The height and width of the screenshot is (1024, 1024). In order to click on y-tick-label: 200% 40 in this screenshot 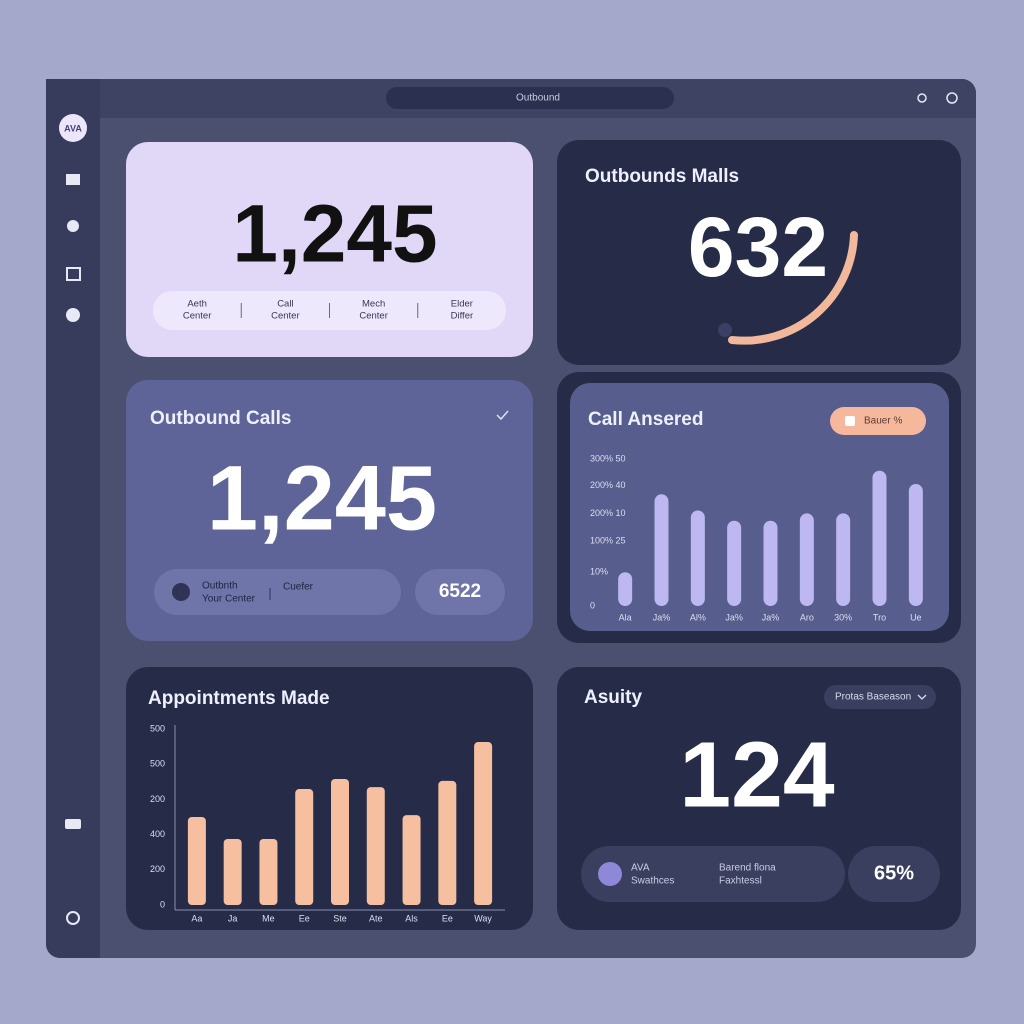, I will do `click(608, 485)`.